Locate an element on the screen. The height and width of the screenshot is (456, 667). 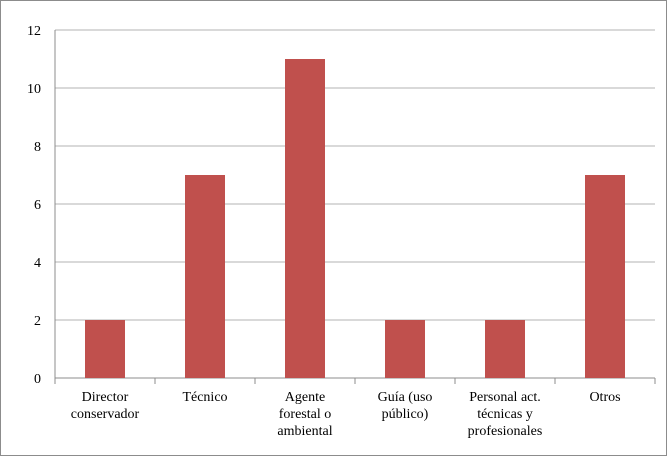
x-tick-label: Guía (uso público) is located at coordinates (405, 406).